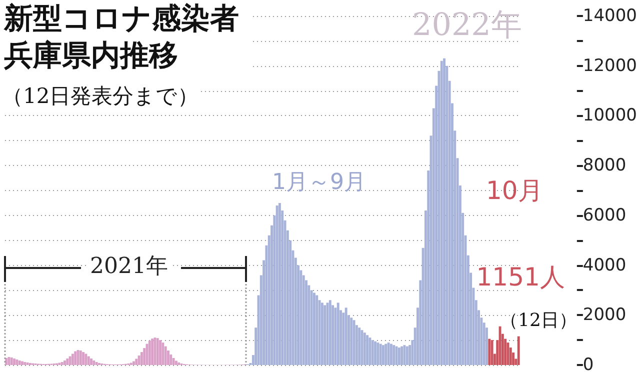 Image resolution: width=640 pixels, height=375 pixels. What do you see at coordinates (467, 25) in the screenshot?
I see `annotation: 2022年` at bounding box center [467, 25].